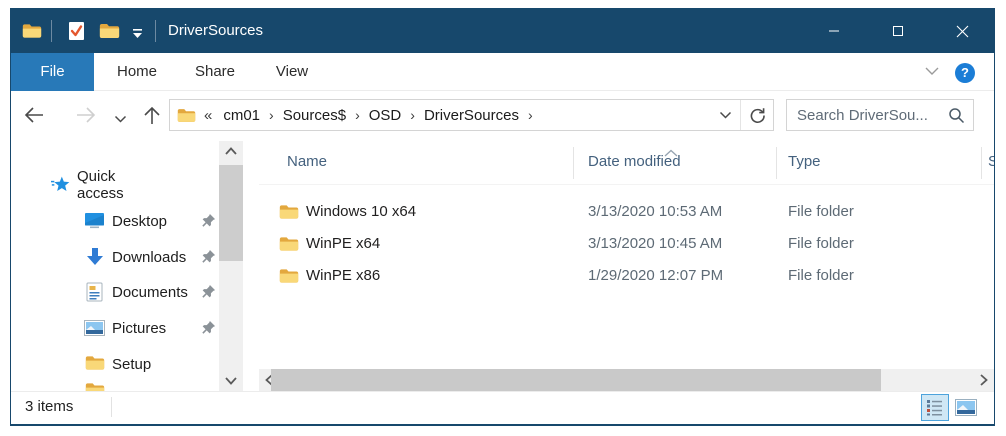 The image size is (1006, 436). What do you see at coordinates (502, 407) in the screenshot?
I see `status-bar: 3 items` at bounding box center [502, 407].